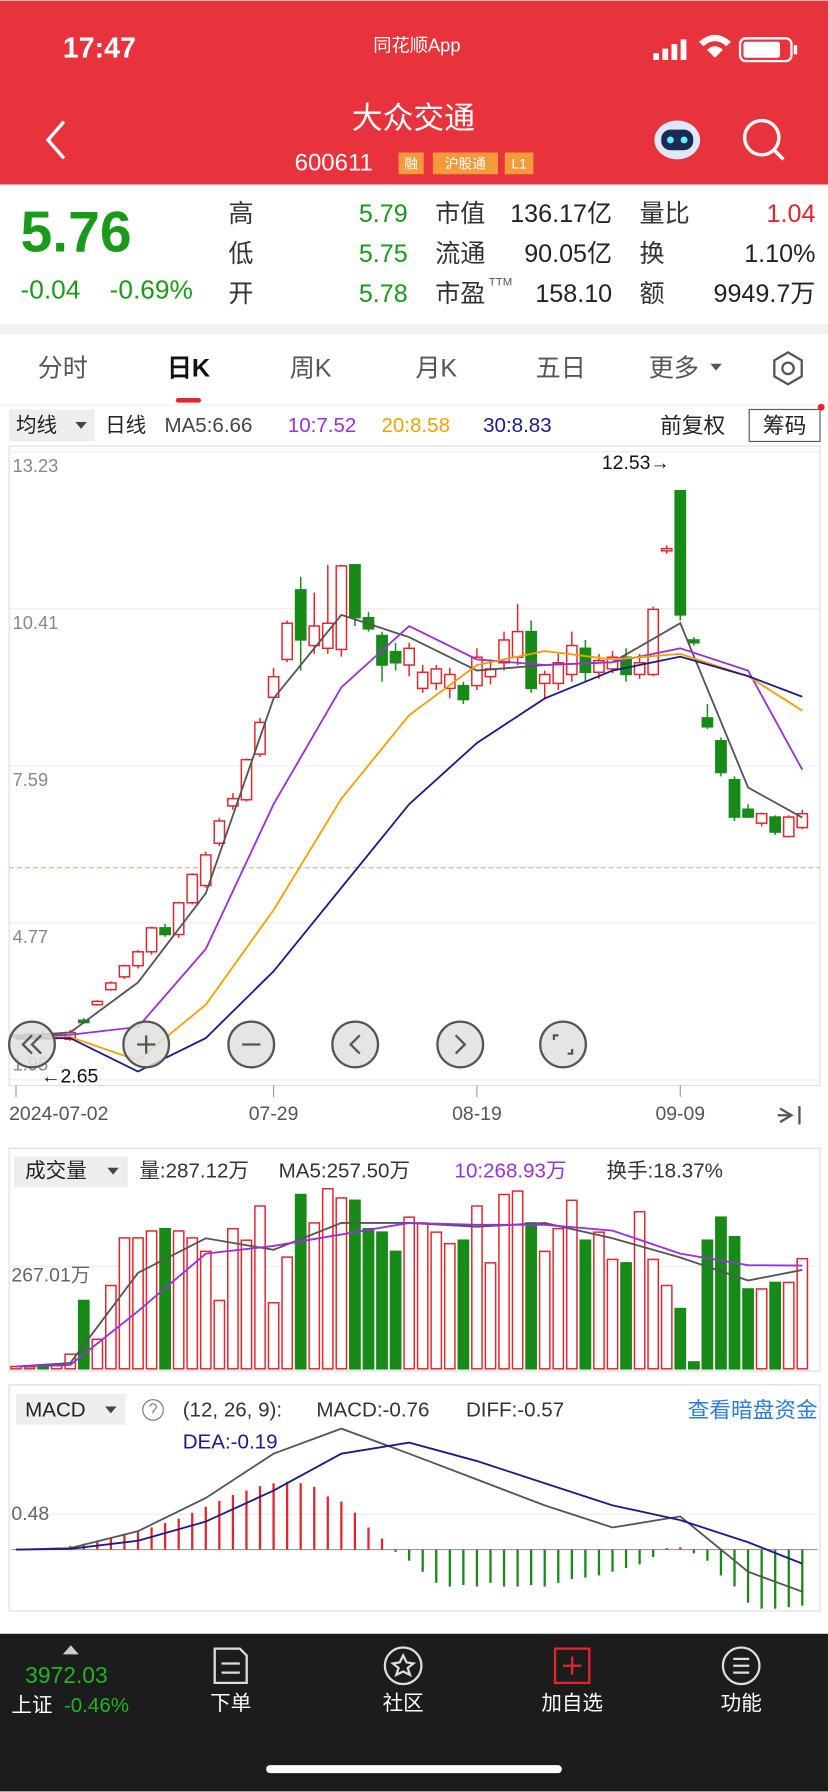  I want to click on volume-title: 成交量, so click(56, 1171).